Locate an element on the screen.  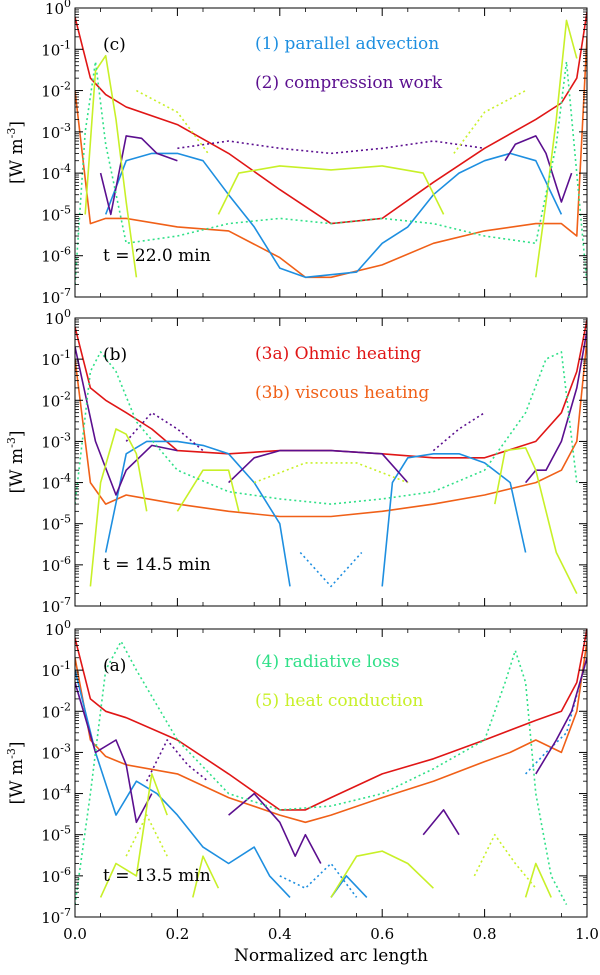
legend-compression-work: (2) compression work is located at coordinates (349, 83).